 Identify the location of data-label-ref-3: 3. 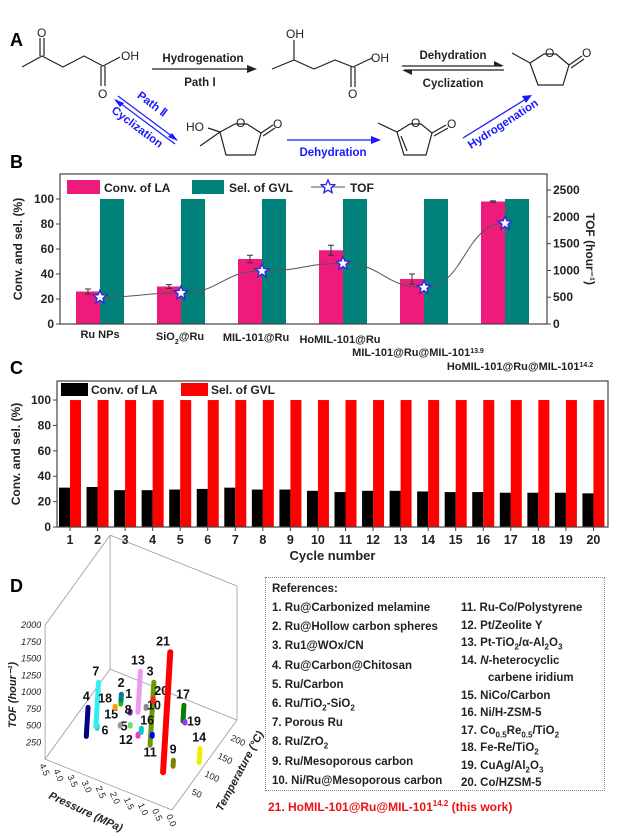
(150, 671).